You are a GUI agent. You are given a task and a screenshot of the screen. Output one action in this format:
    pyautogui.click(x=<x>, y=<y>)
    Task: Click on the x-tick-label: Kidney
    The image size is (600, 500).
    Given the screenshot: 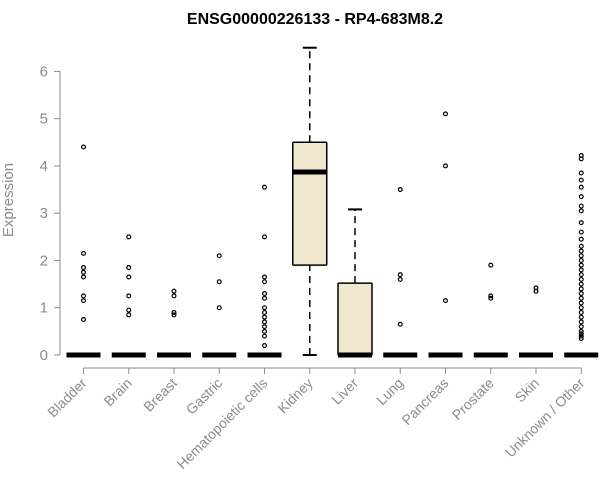 What is the action you would take?
    pyautogui.click(x=295, y=396)
    